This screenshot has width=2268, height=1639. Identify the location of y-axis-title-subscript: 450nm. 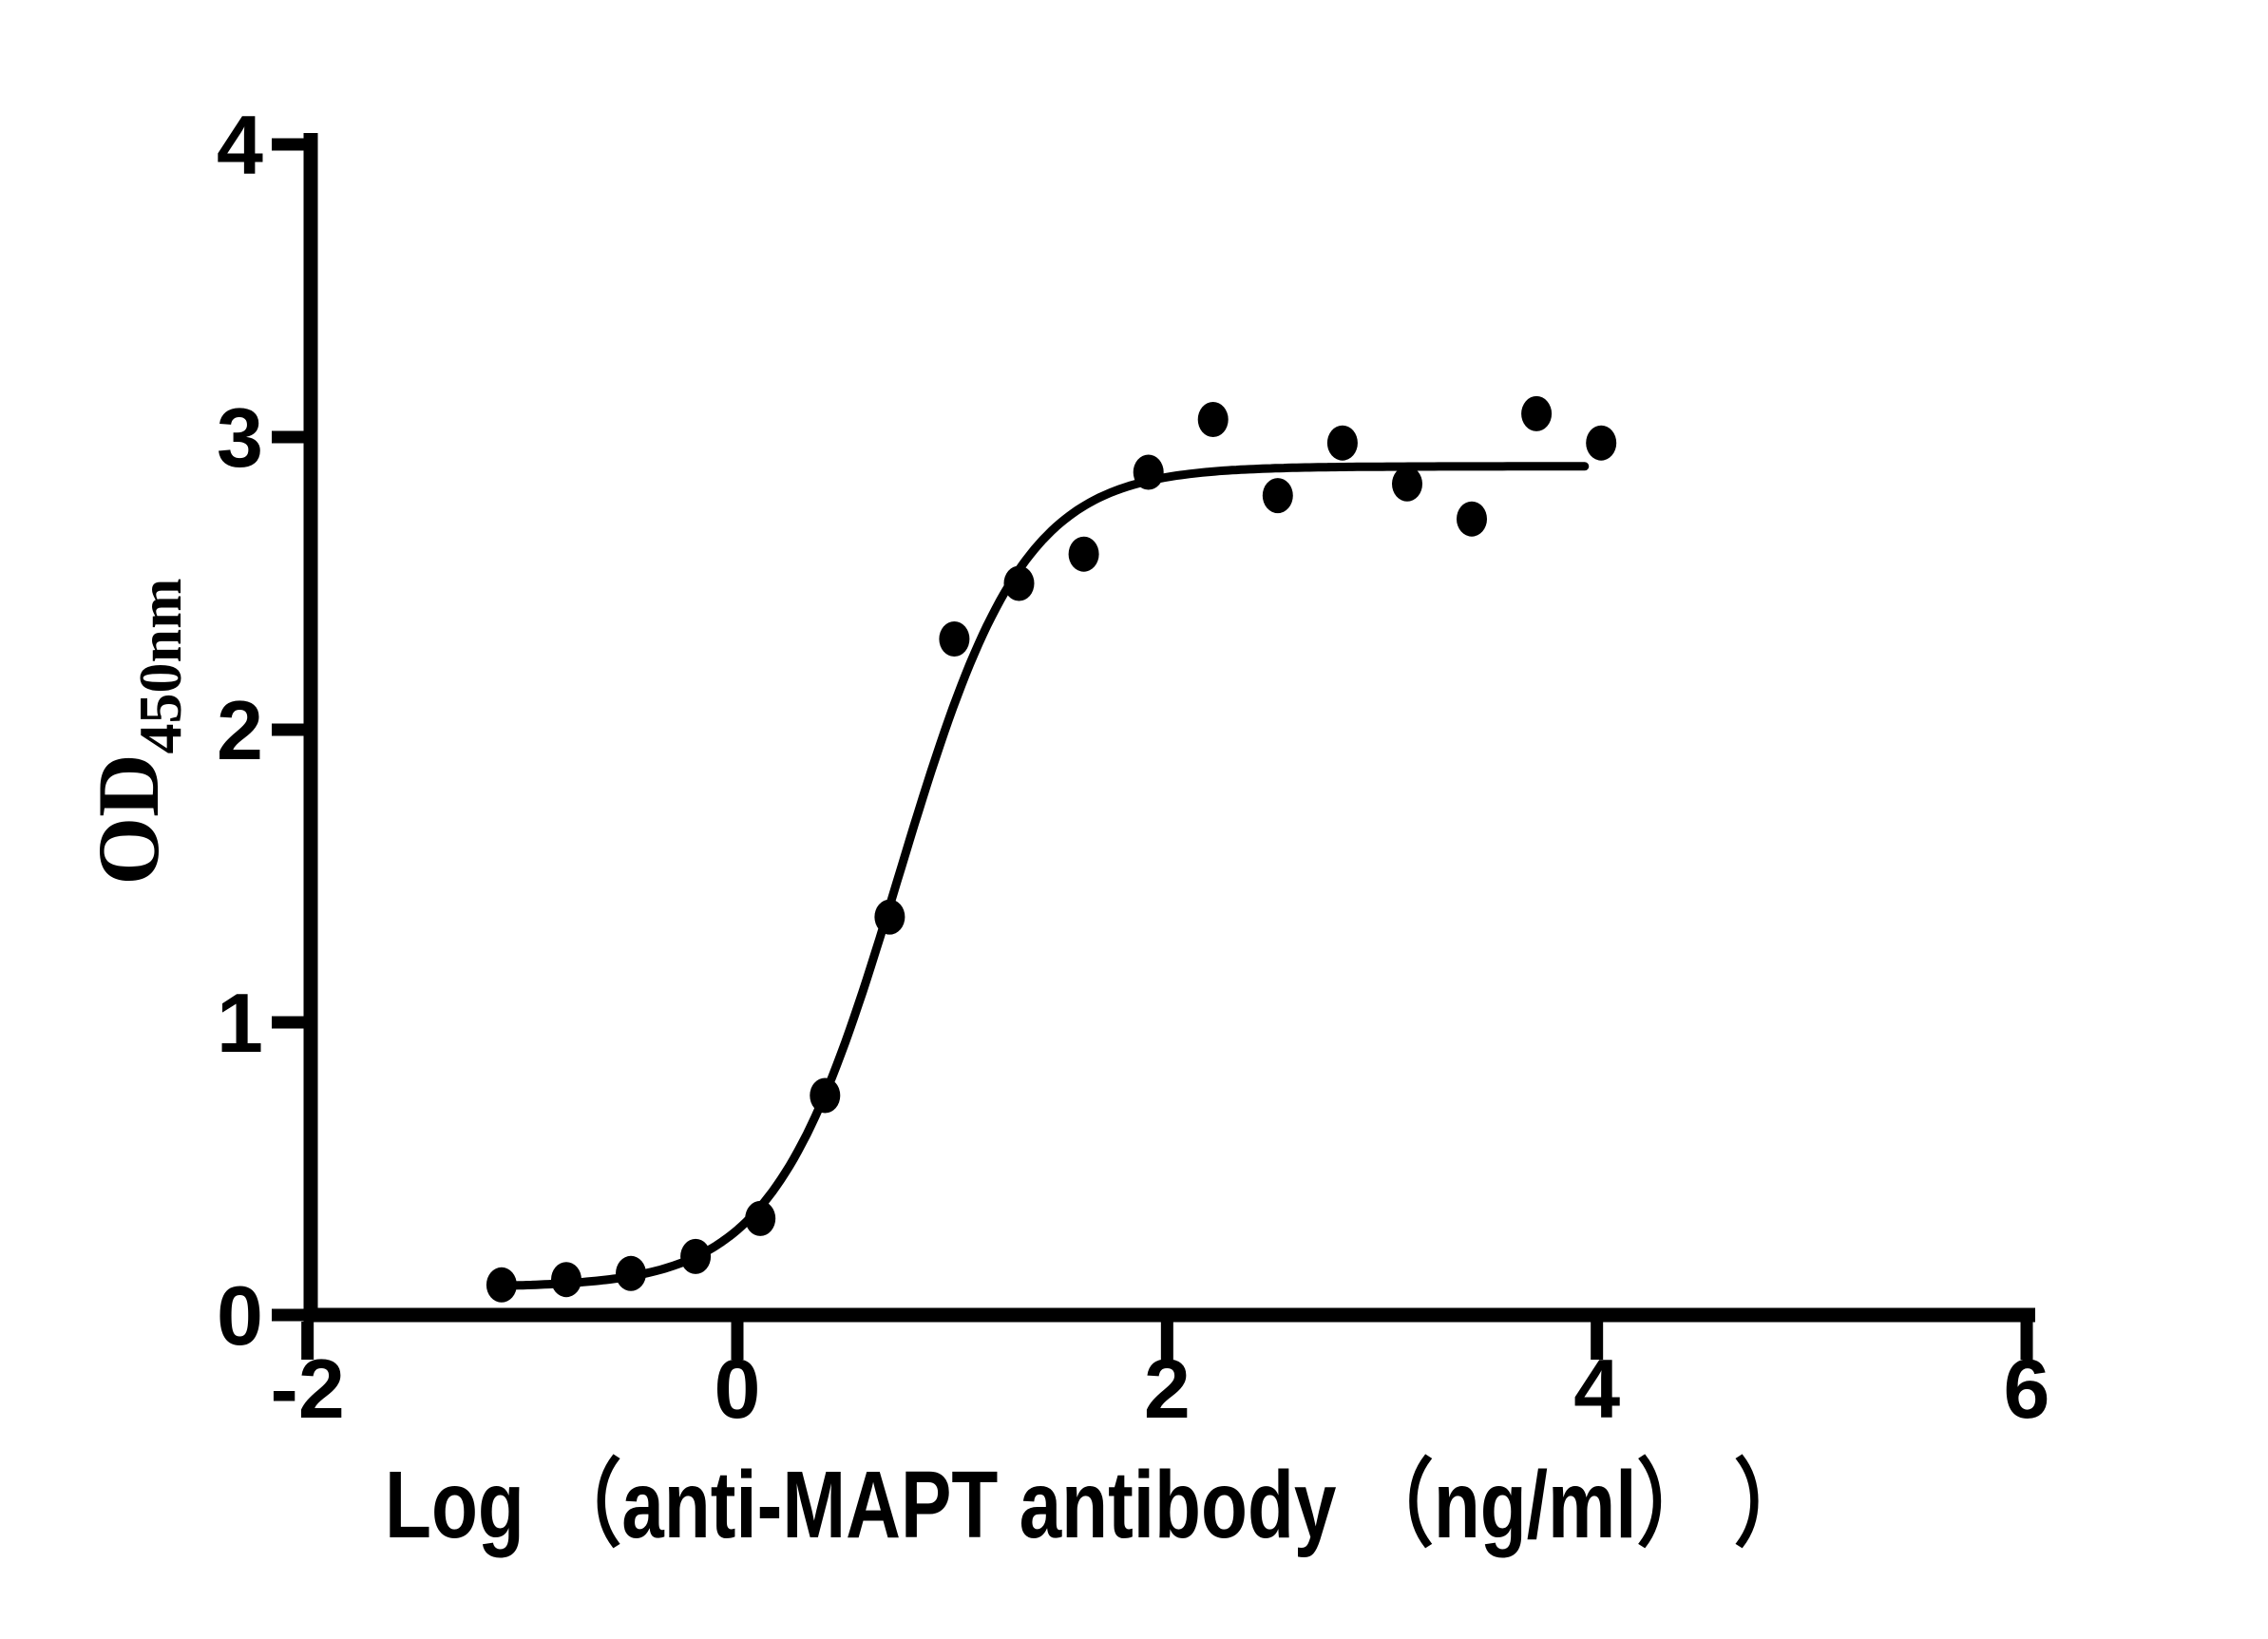
(160, 666).